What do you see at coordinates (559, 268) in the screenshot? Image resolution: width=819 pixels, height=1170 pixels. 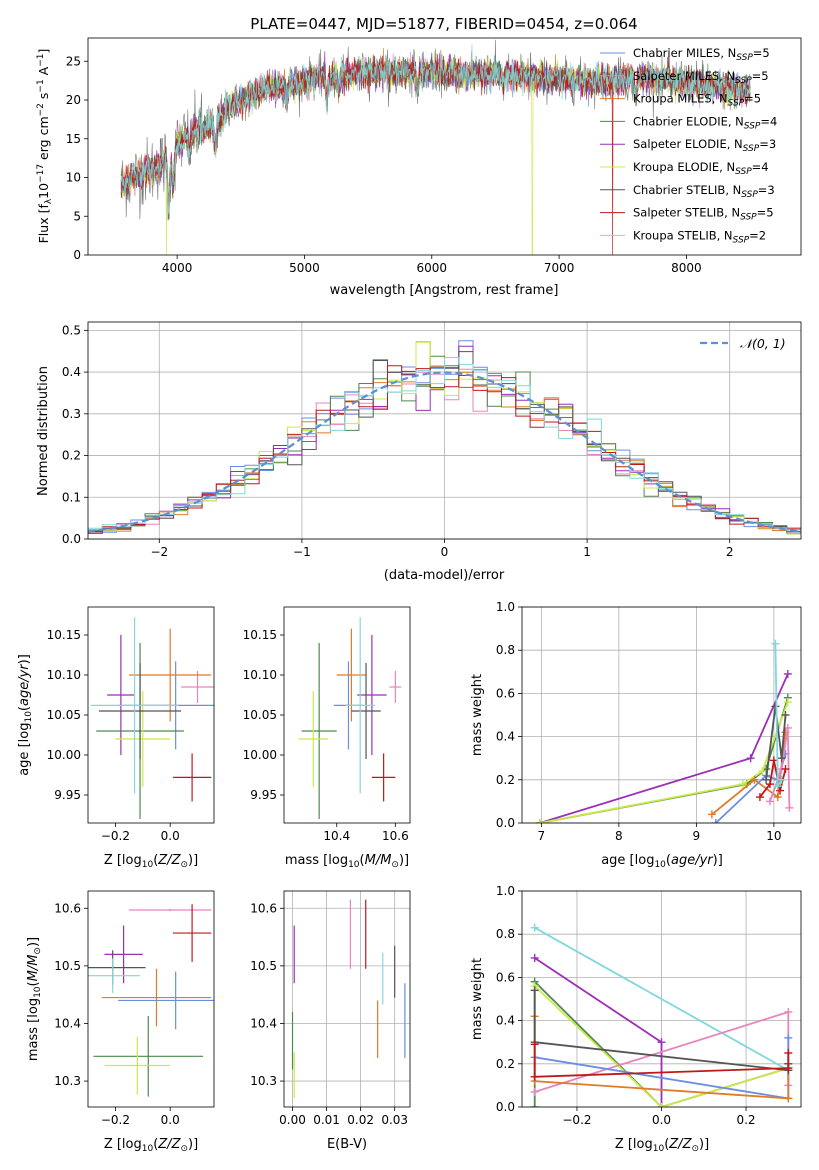 I see `x-tick-label: 7000` at bounding box center [559, 268].